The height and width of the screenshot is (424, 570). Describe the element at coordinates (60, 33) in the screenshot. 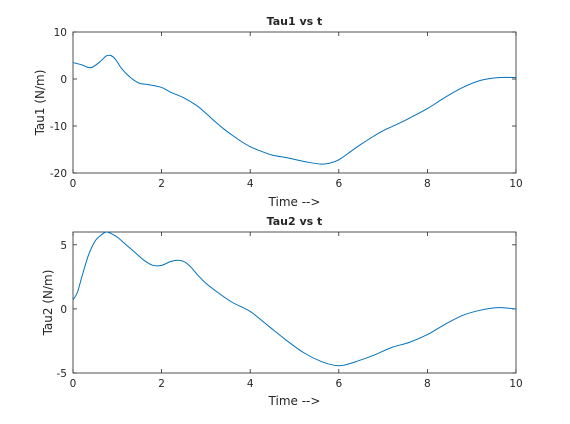

I see `tau1-y-tick-label: 10` at that location.